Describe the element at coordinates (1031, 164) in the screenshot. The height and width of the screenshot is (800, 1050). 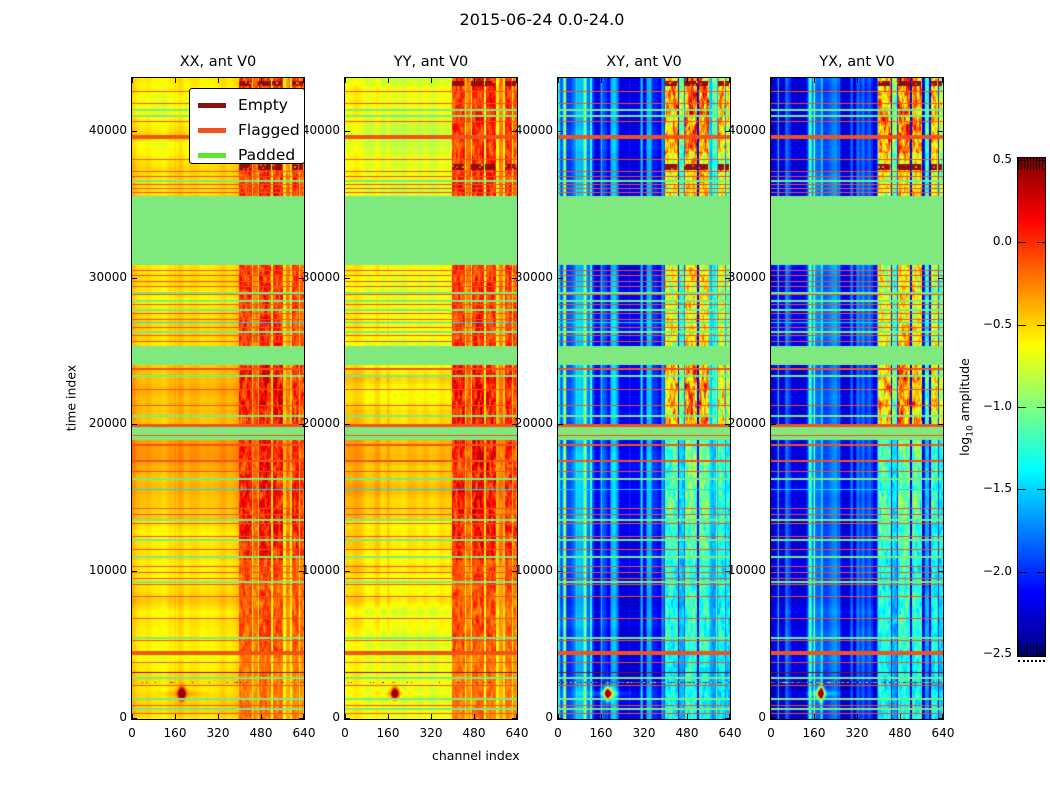
I see `colorbar-over-hatch` at that location.